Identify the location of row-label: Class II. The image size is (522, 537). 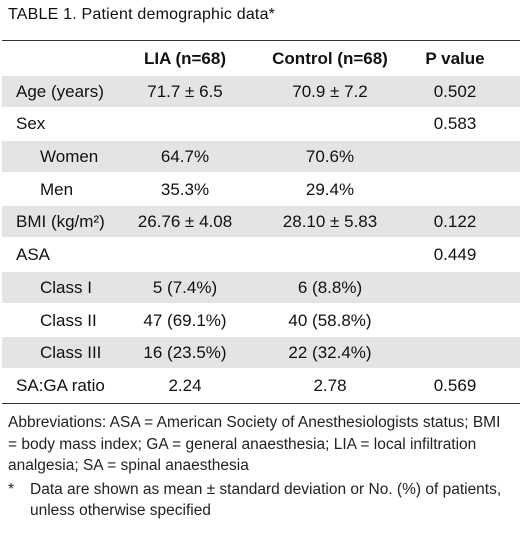
(68, 320).